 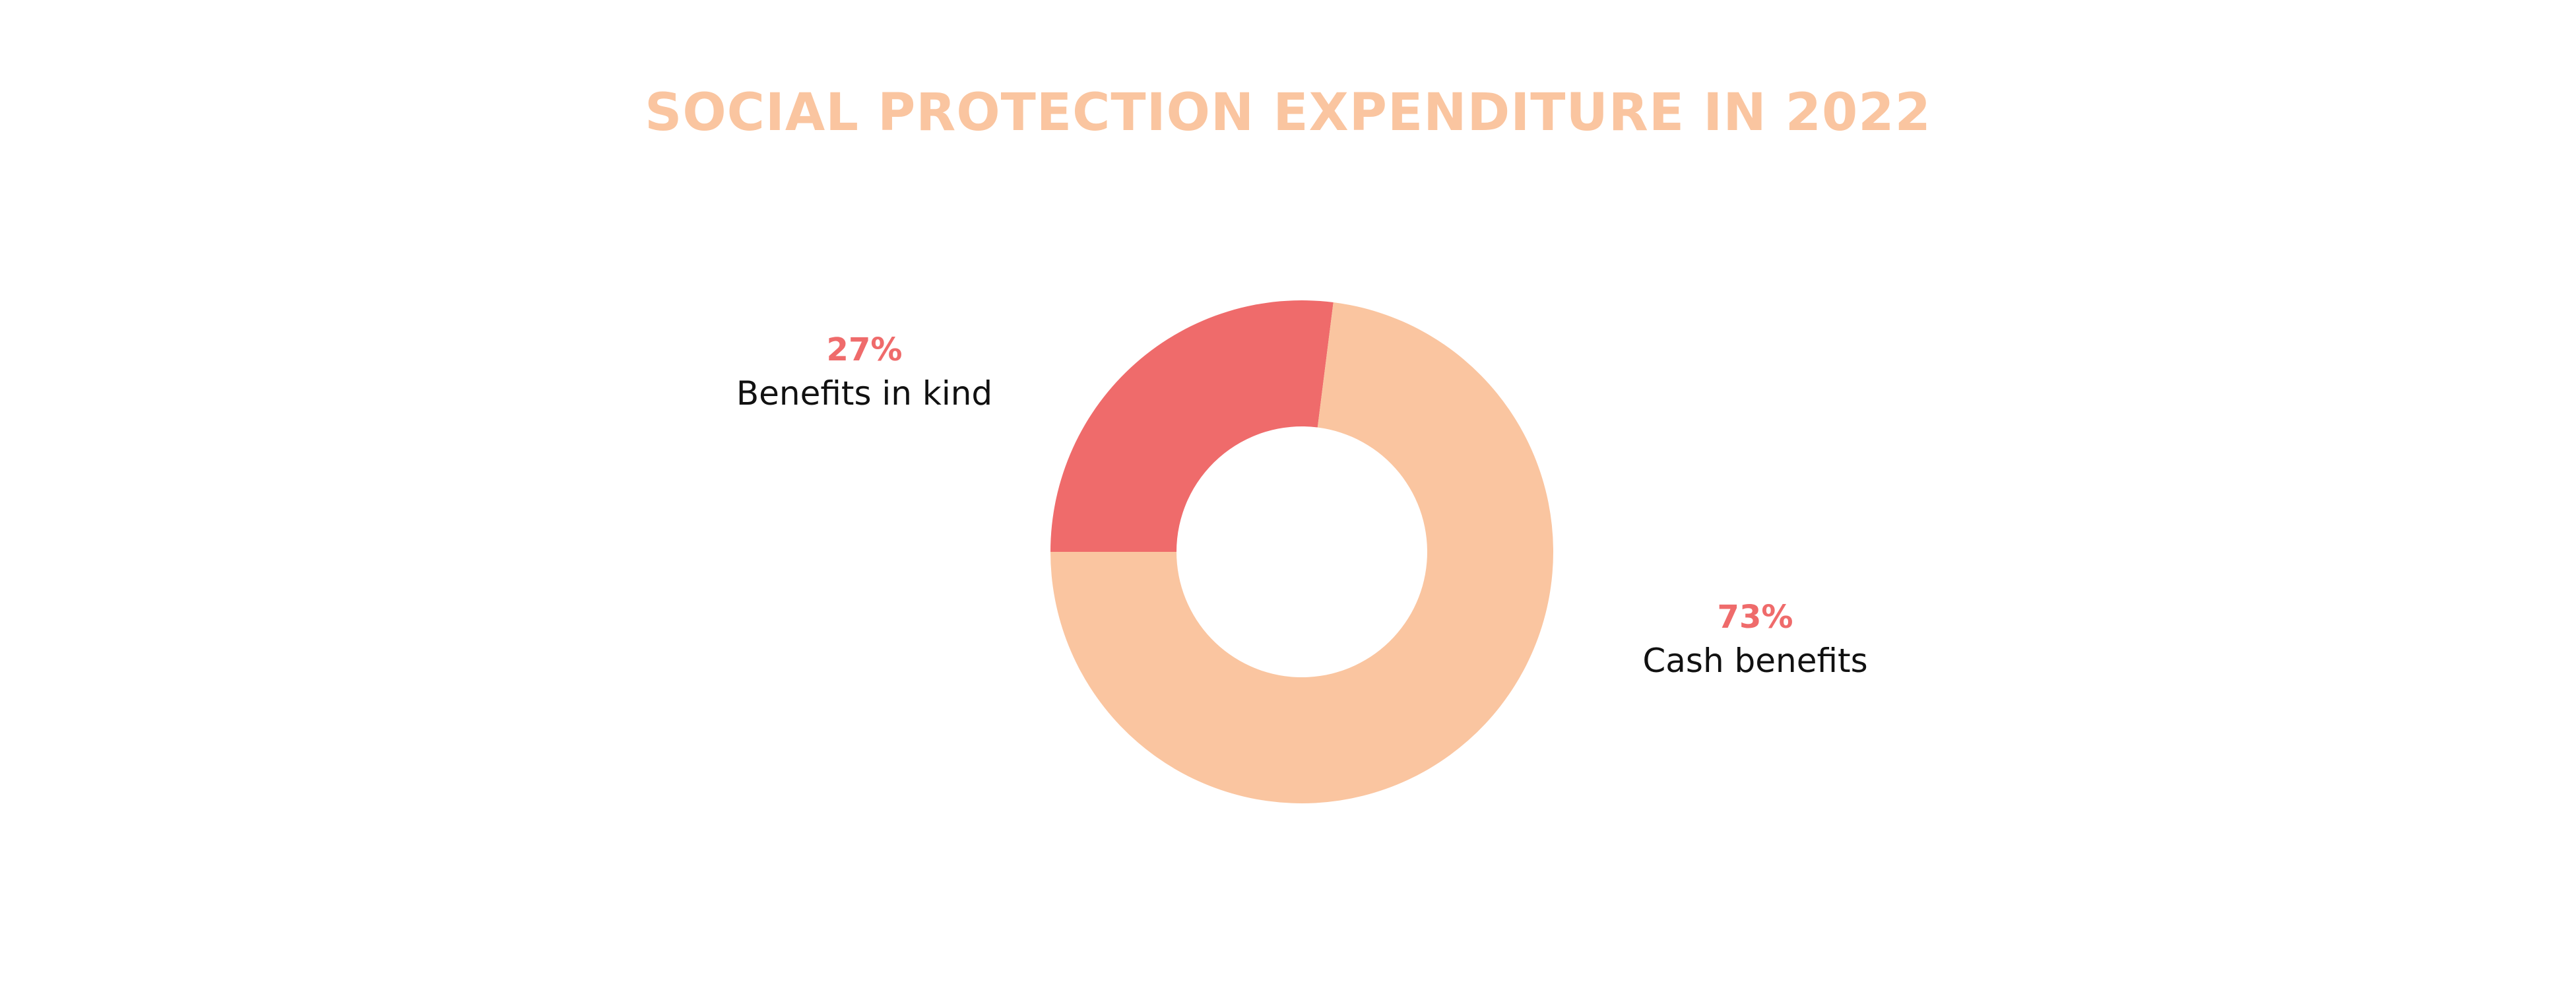 What do you see at coordinates (1288, 113) in the screenshot?
I see `chart-title: SOCIAL PROTECTION EXPENDITURE IN 2022` at bounding box center [1288, 113].